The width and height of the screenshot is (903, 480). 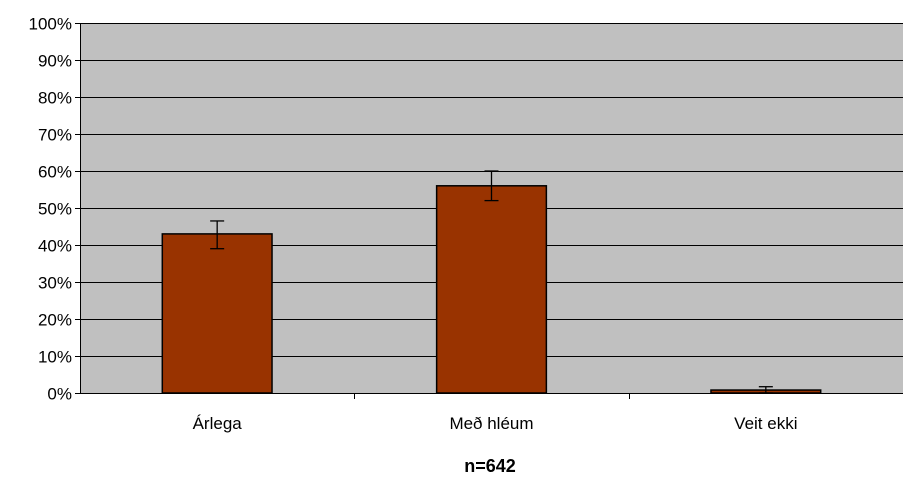 I want to click on x-axis-categories: Árlega Með hléum Veit ekki, so click(x=495, y=413).